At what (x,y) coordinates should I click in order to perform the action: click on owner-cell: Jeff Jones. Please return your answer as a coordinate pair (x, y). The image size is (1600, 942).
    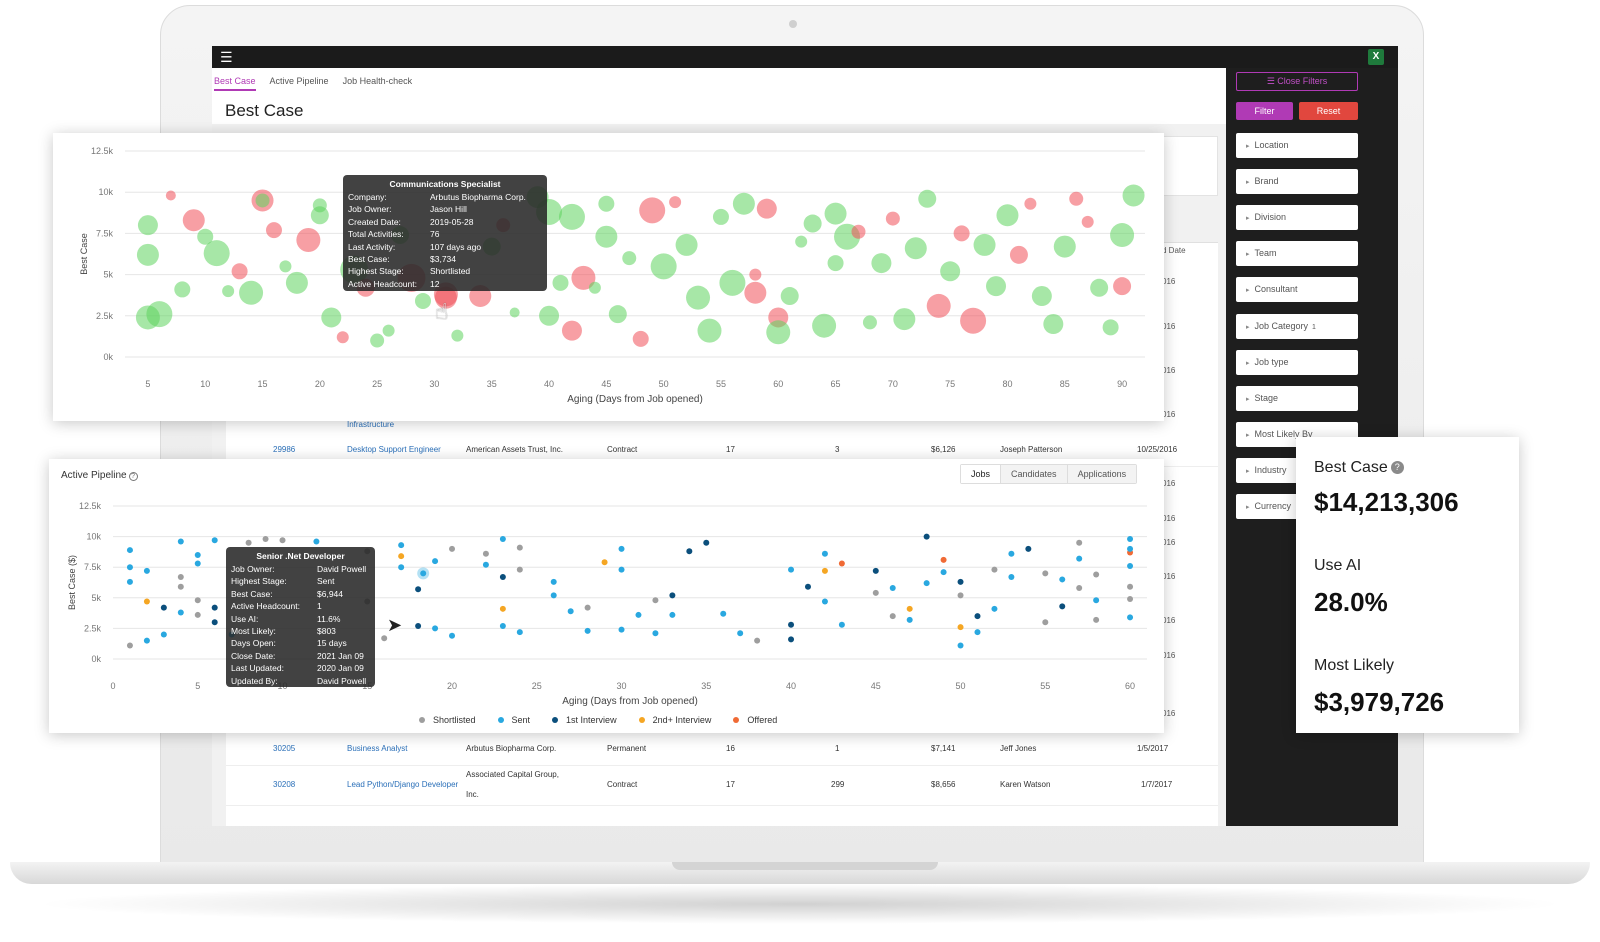
    Looking at the image, I should click on (1018, 748).